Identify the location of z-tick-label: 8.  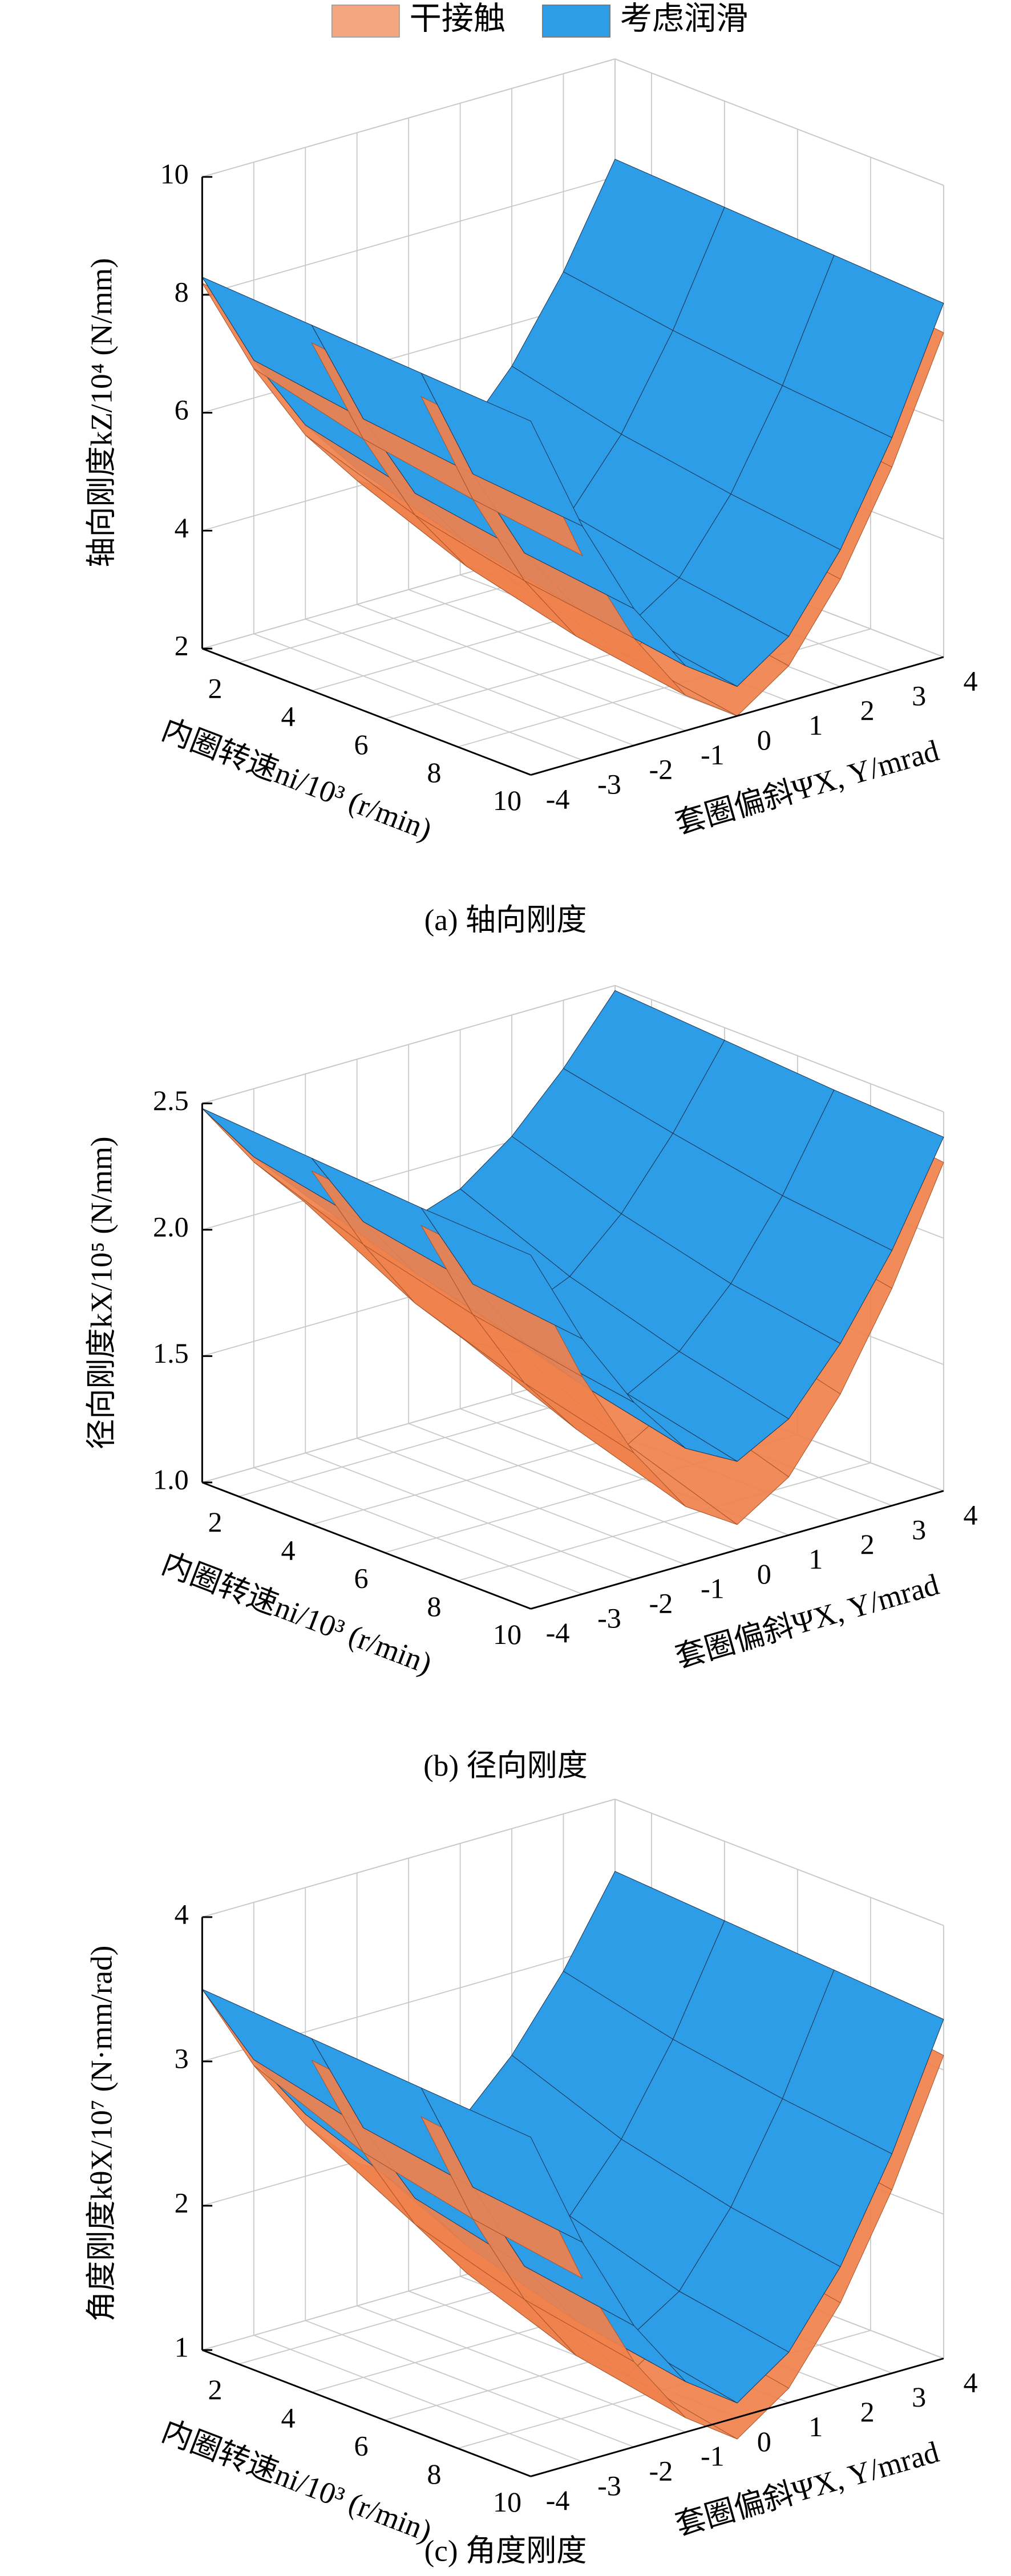
(182, 291).